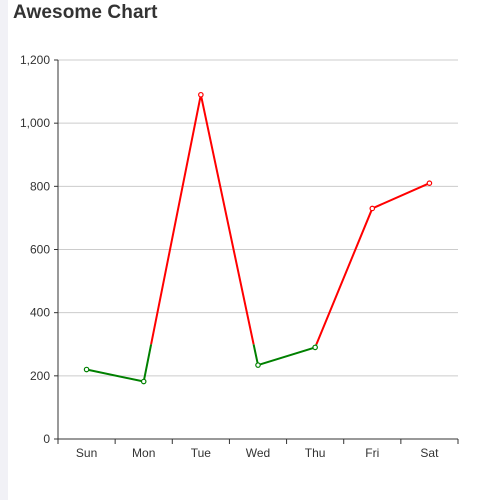 This screenshot has height=500, width=500. Describe the element at coordinates (40, 250) in the screenshot. I see `y-tick-label: 600` at that location.